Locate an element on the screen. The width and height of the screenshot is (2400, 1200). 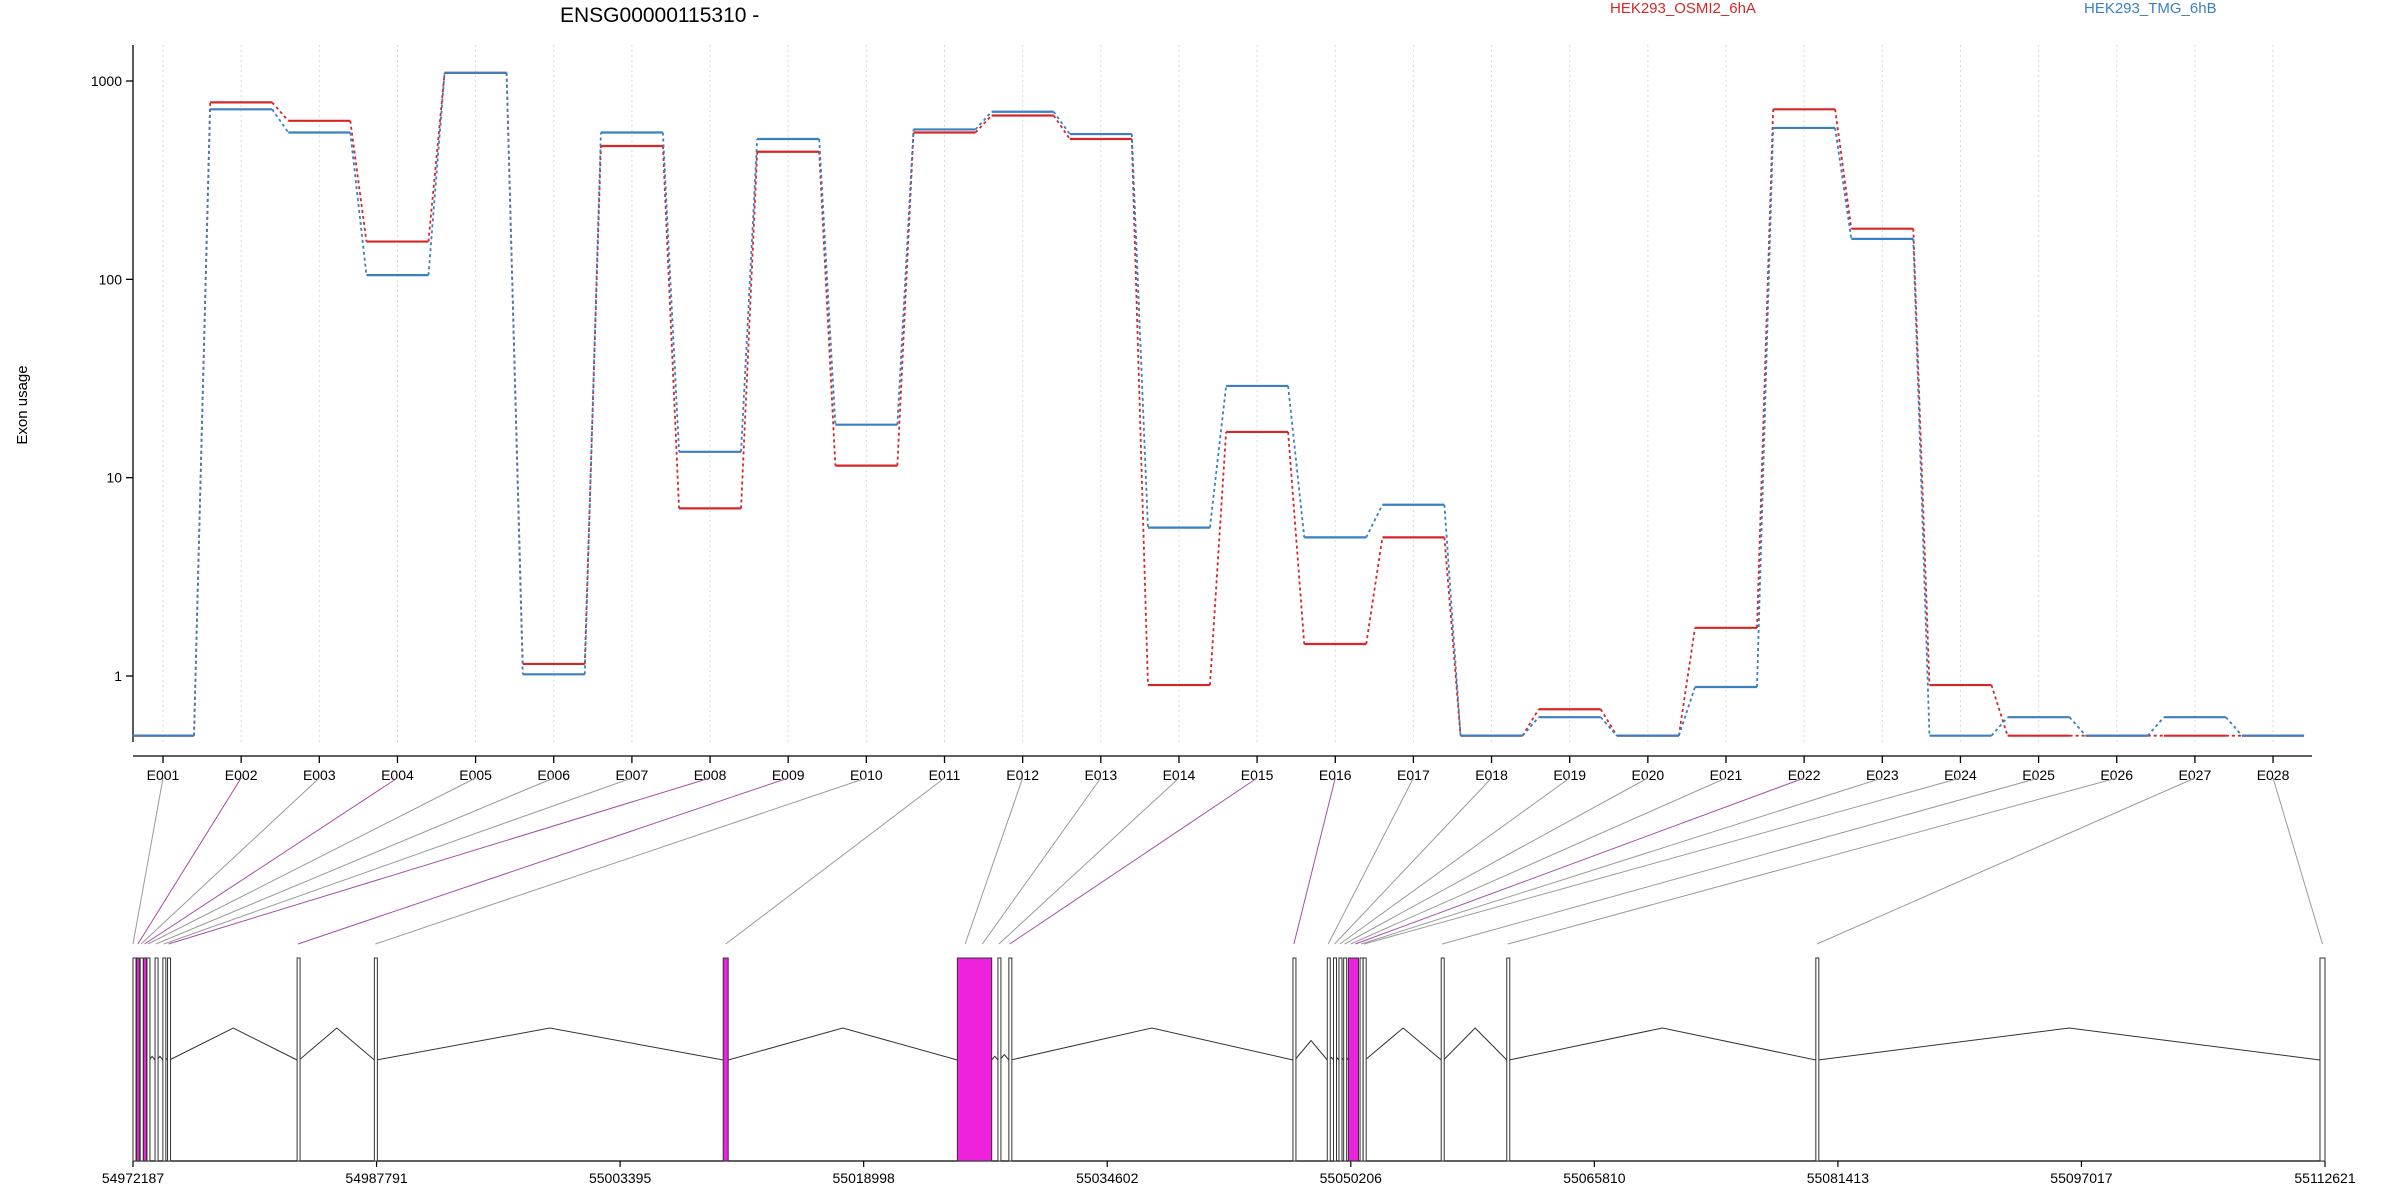
y-tick-label: 1 is located at coordinates (118, 676).